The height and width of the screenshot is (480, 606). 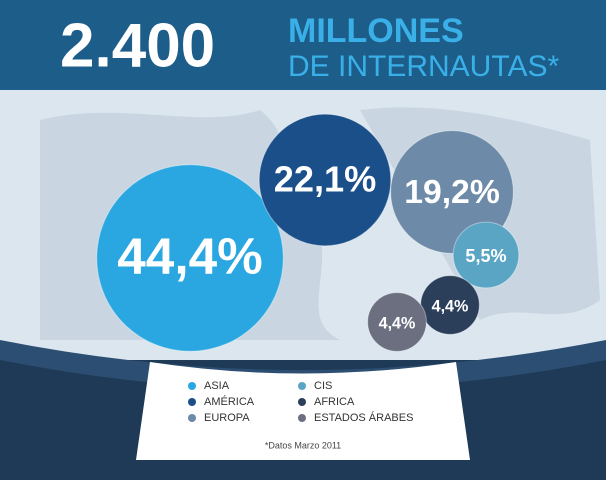 What do you see at coordinates (229, 401) in the screenshot?
I see `legend-label: AMÉRICA` at bounding box center [229, 401].